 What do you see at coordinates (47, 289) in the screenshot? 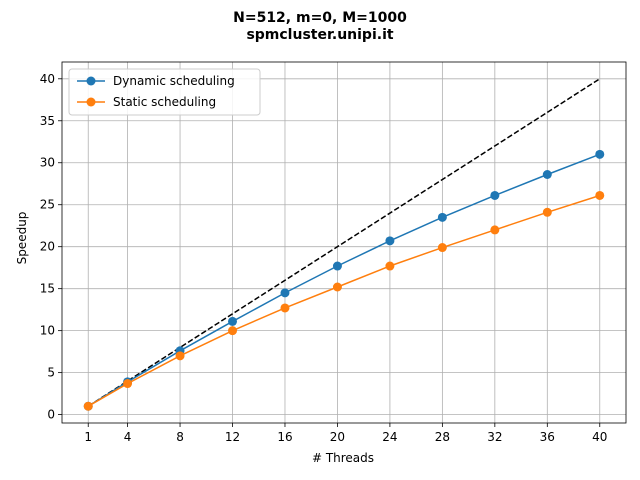
I see `y-tick-label: 15` at bounding box center [47, 289].